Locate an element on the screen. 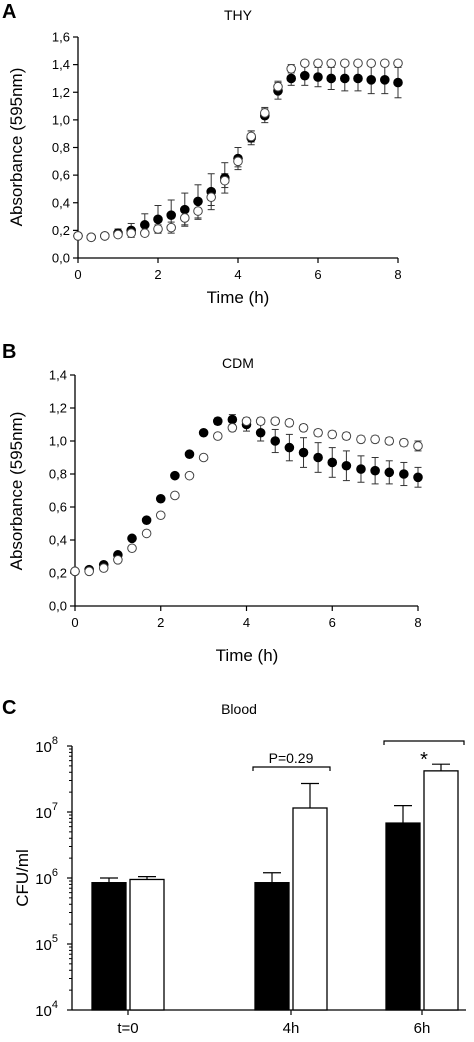 Image resolution: width=474 pixels, height=1042 pixels. chart-title-thy: THY is located at coordinates (238, 15).